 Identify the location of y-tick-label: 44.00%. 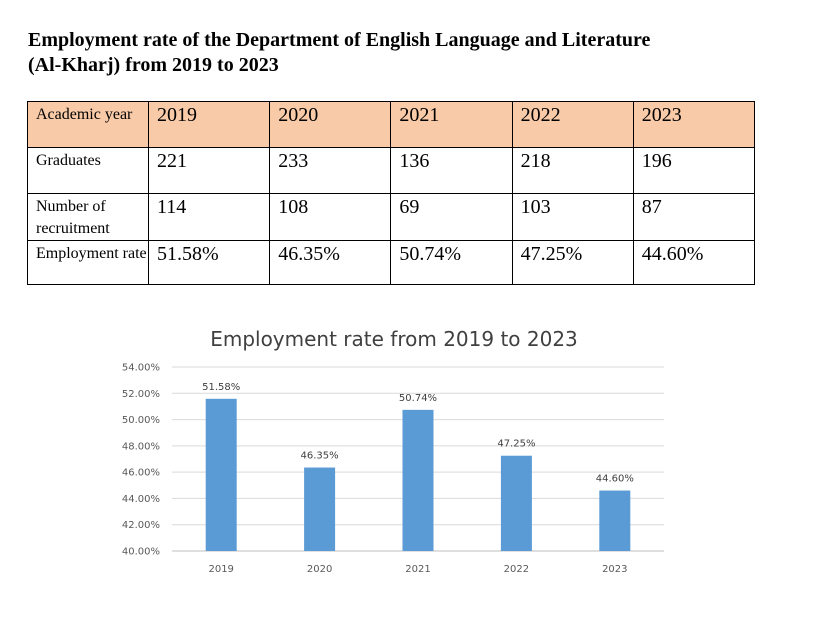
(141, 499).